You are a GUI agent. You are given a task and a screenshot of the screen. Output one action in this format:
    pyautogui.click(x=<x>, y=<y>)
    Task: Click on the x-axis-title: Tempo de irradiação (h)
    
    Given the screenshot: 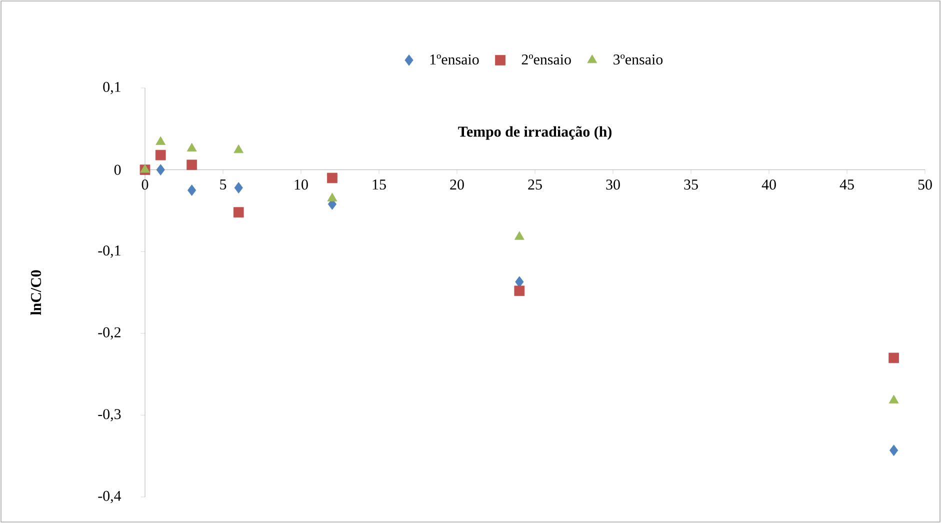 What is the action you would take?
    pyautogui.click(x=535, y=133)
    